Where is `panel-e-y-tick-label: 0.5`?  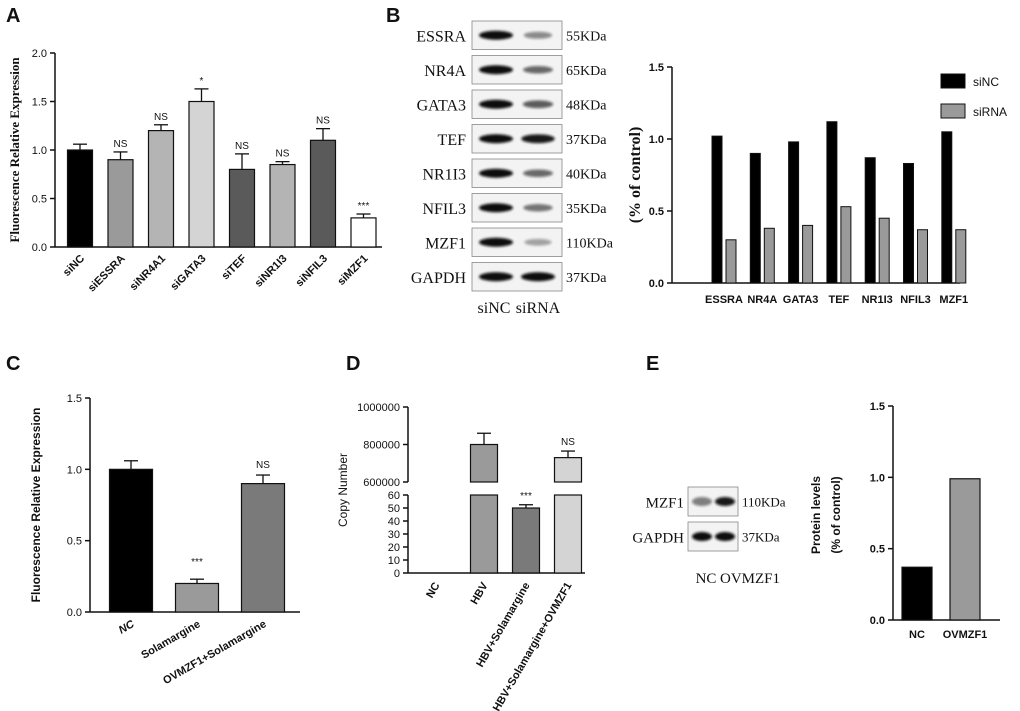 panel-e-y-tick-label: 0.5 is located at coordinates (877, 550).